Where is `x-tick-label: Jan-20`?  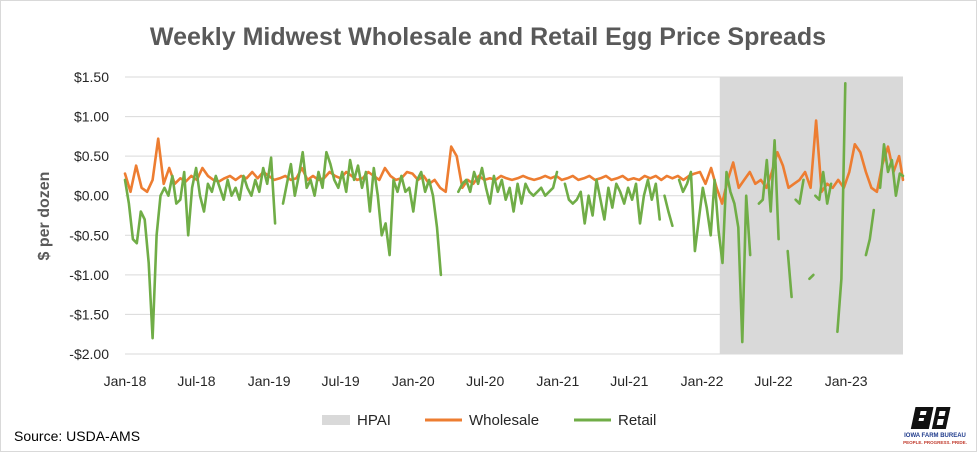
x-tick-label: Jan-20 is located at coordinates (413, 381).